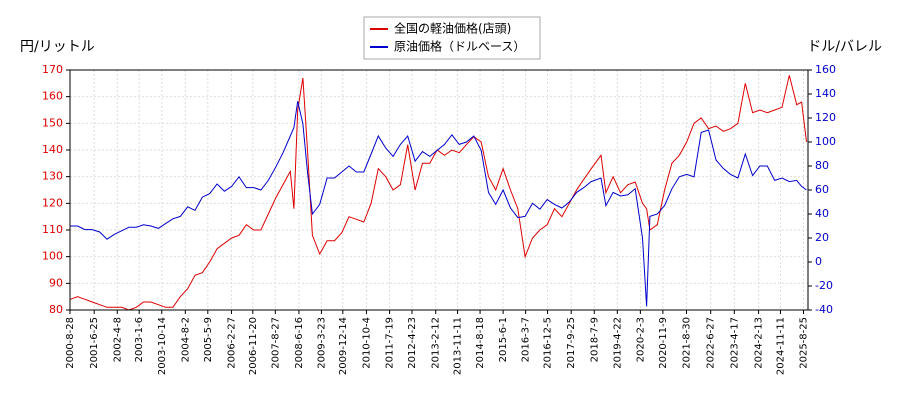  I want to click on x-tick-label: 2013-11-11, so click(458, 346).